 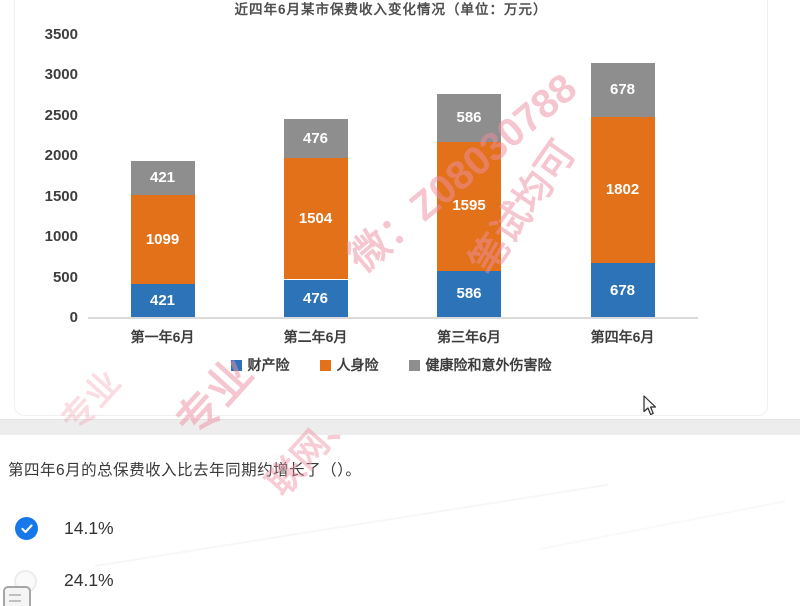 What do you see at coordinates (150, 580) in the screenshot?
I see `answer-option: 24.1%` at bounding box center [150, 580].